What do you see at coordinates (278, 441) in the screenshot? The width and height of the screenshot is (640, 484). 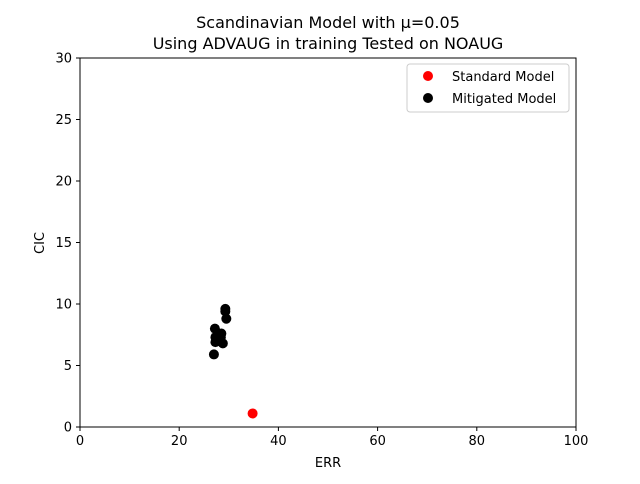 I see `x-tick-label: 40` at bounding box center [278, 441].